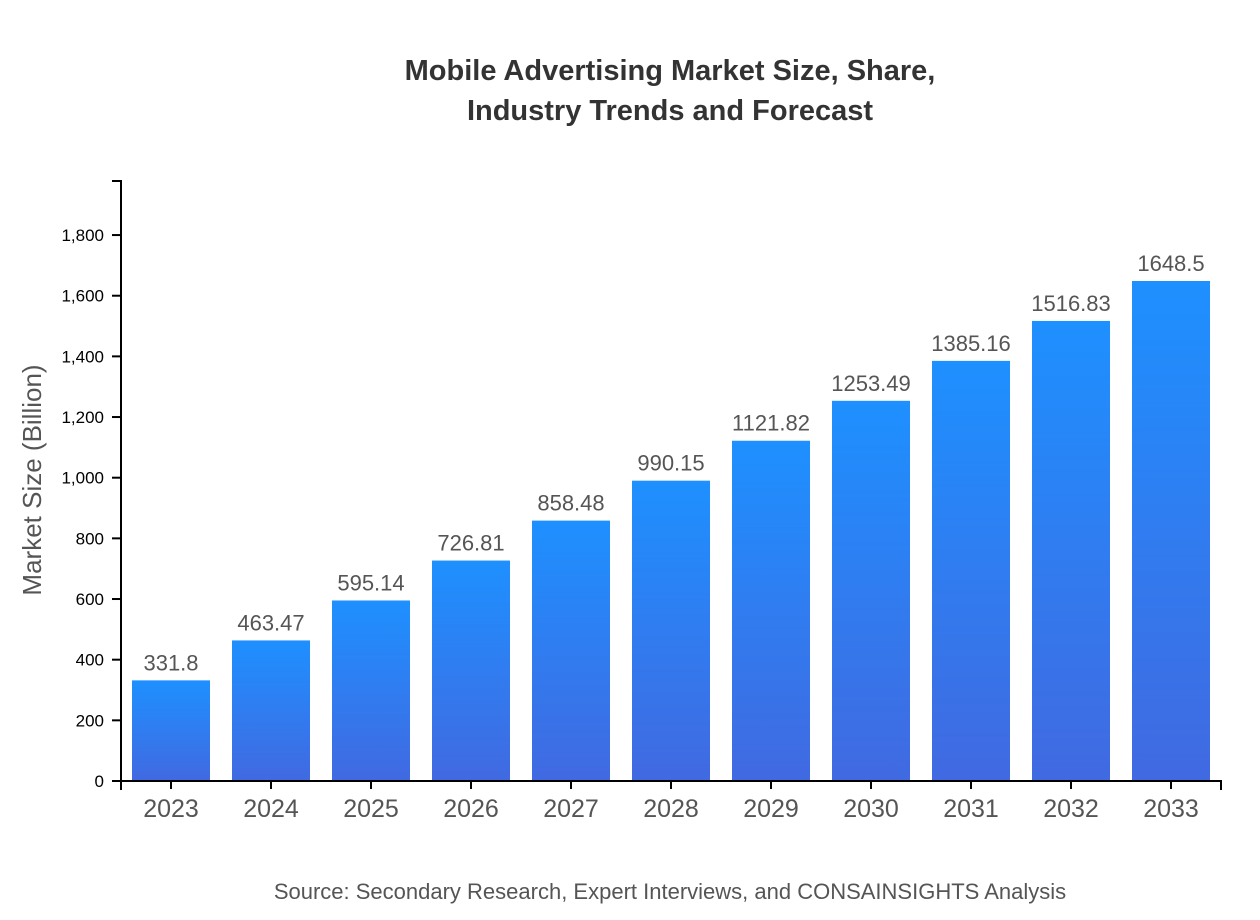 This screenshot has width=1260, height=920. Describe the element at coordinates (170, 662) in the screenshot. I see `data-label-2023: 331.8` at that location.